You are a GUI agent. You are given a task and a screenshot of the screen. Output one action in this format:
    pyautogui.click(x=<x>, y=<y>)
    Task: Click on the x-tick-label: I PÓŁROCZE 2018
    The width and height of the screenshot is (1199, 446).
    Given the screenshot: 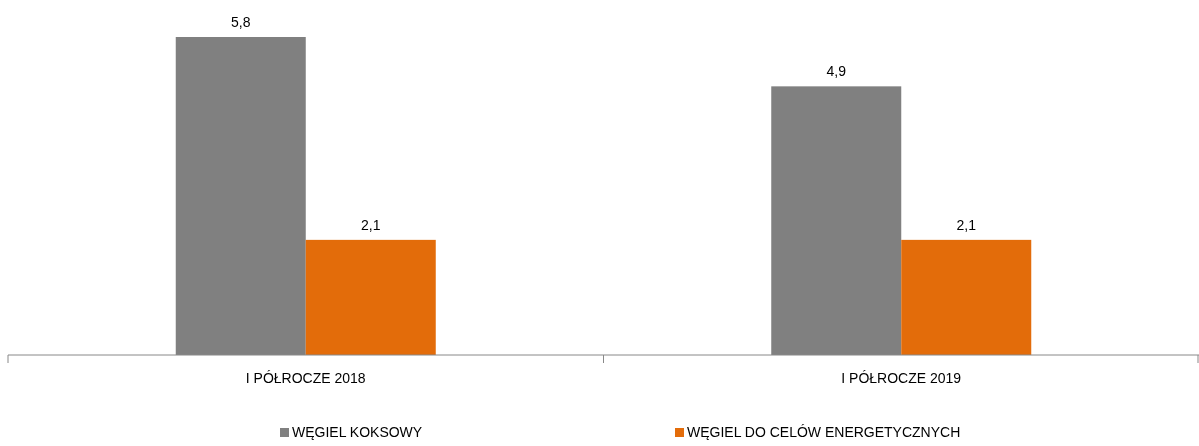 What is the action you would take?
    pyautogui.click(x=305, y=378)
    